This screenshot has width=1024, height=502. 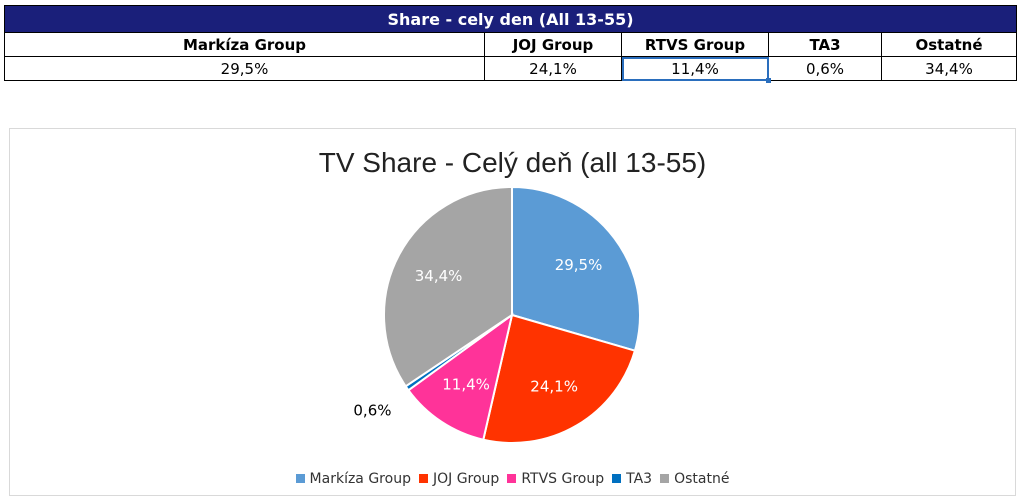 What do you see at coordinates (448, 286) in the screenshot?
I see `pie-slice-ostatne` at bounding box center [448, 286].